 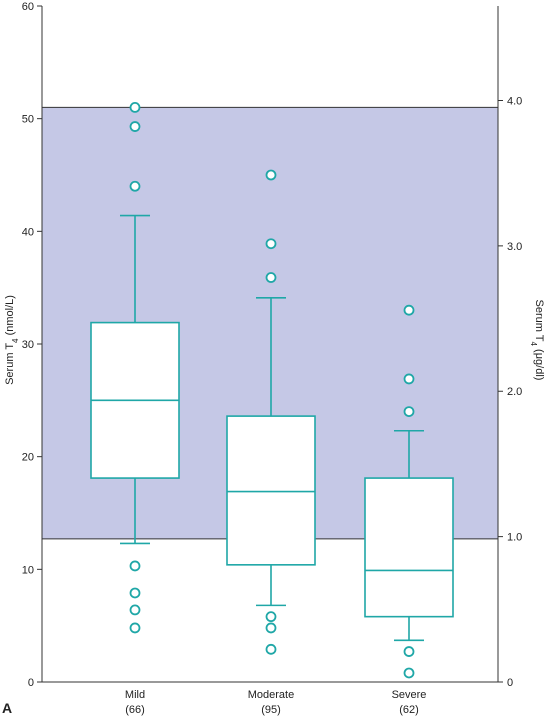 What do you see at coordinates (28, 120) in the screenshot?
I see `left-tick-label: 50` at bounding box center [28, 120].